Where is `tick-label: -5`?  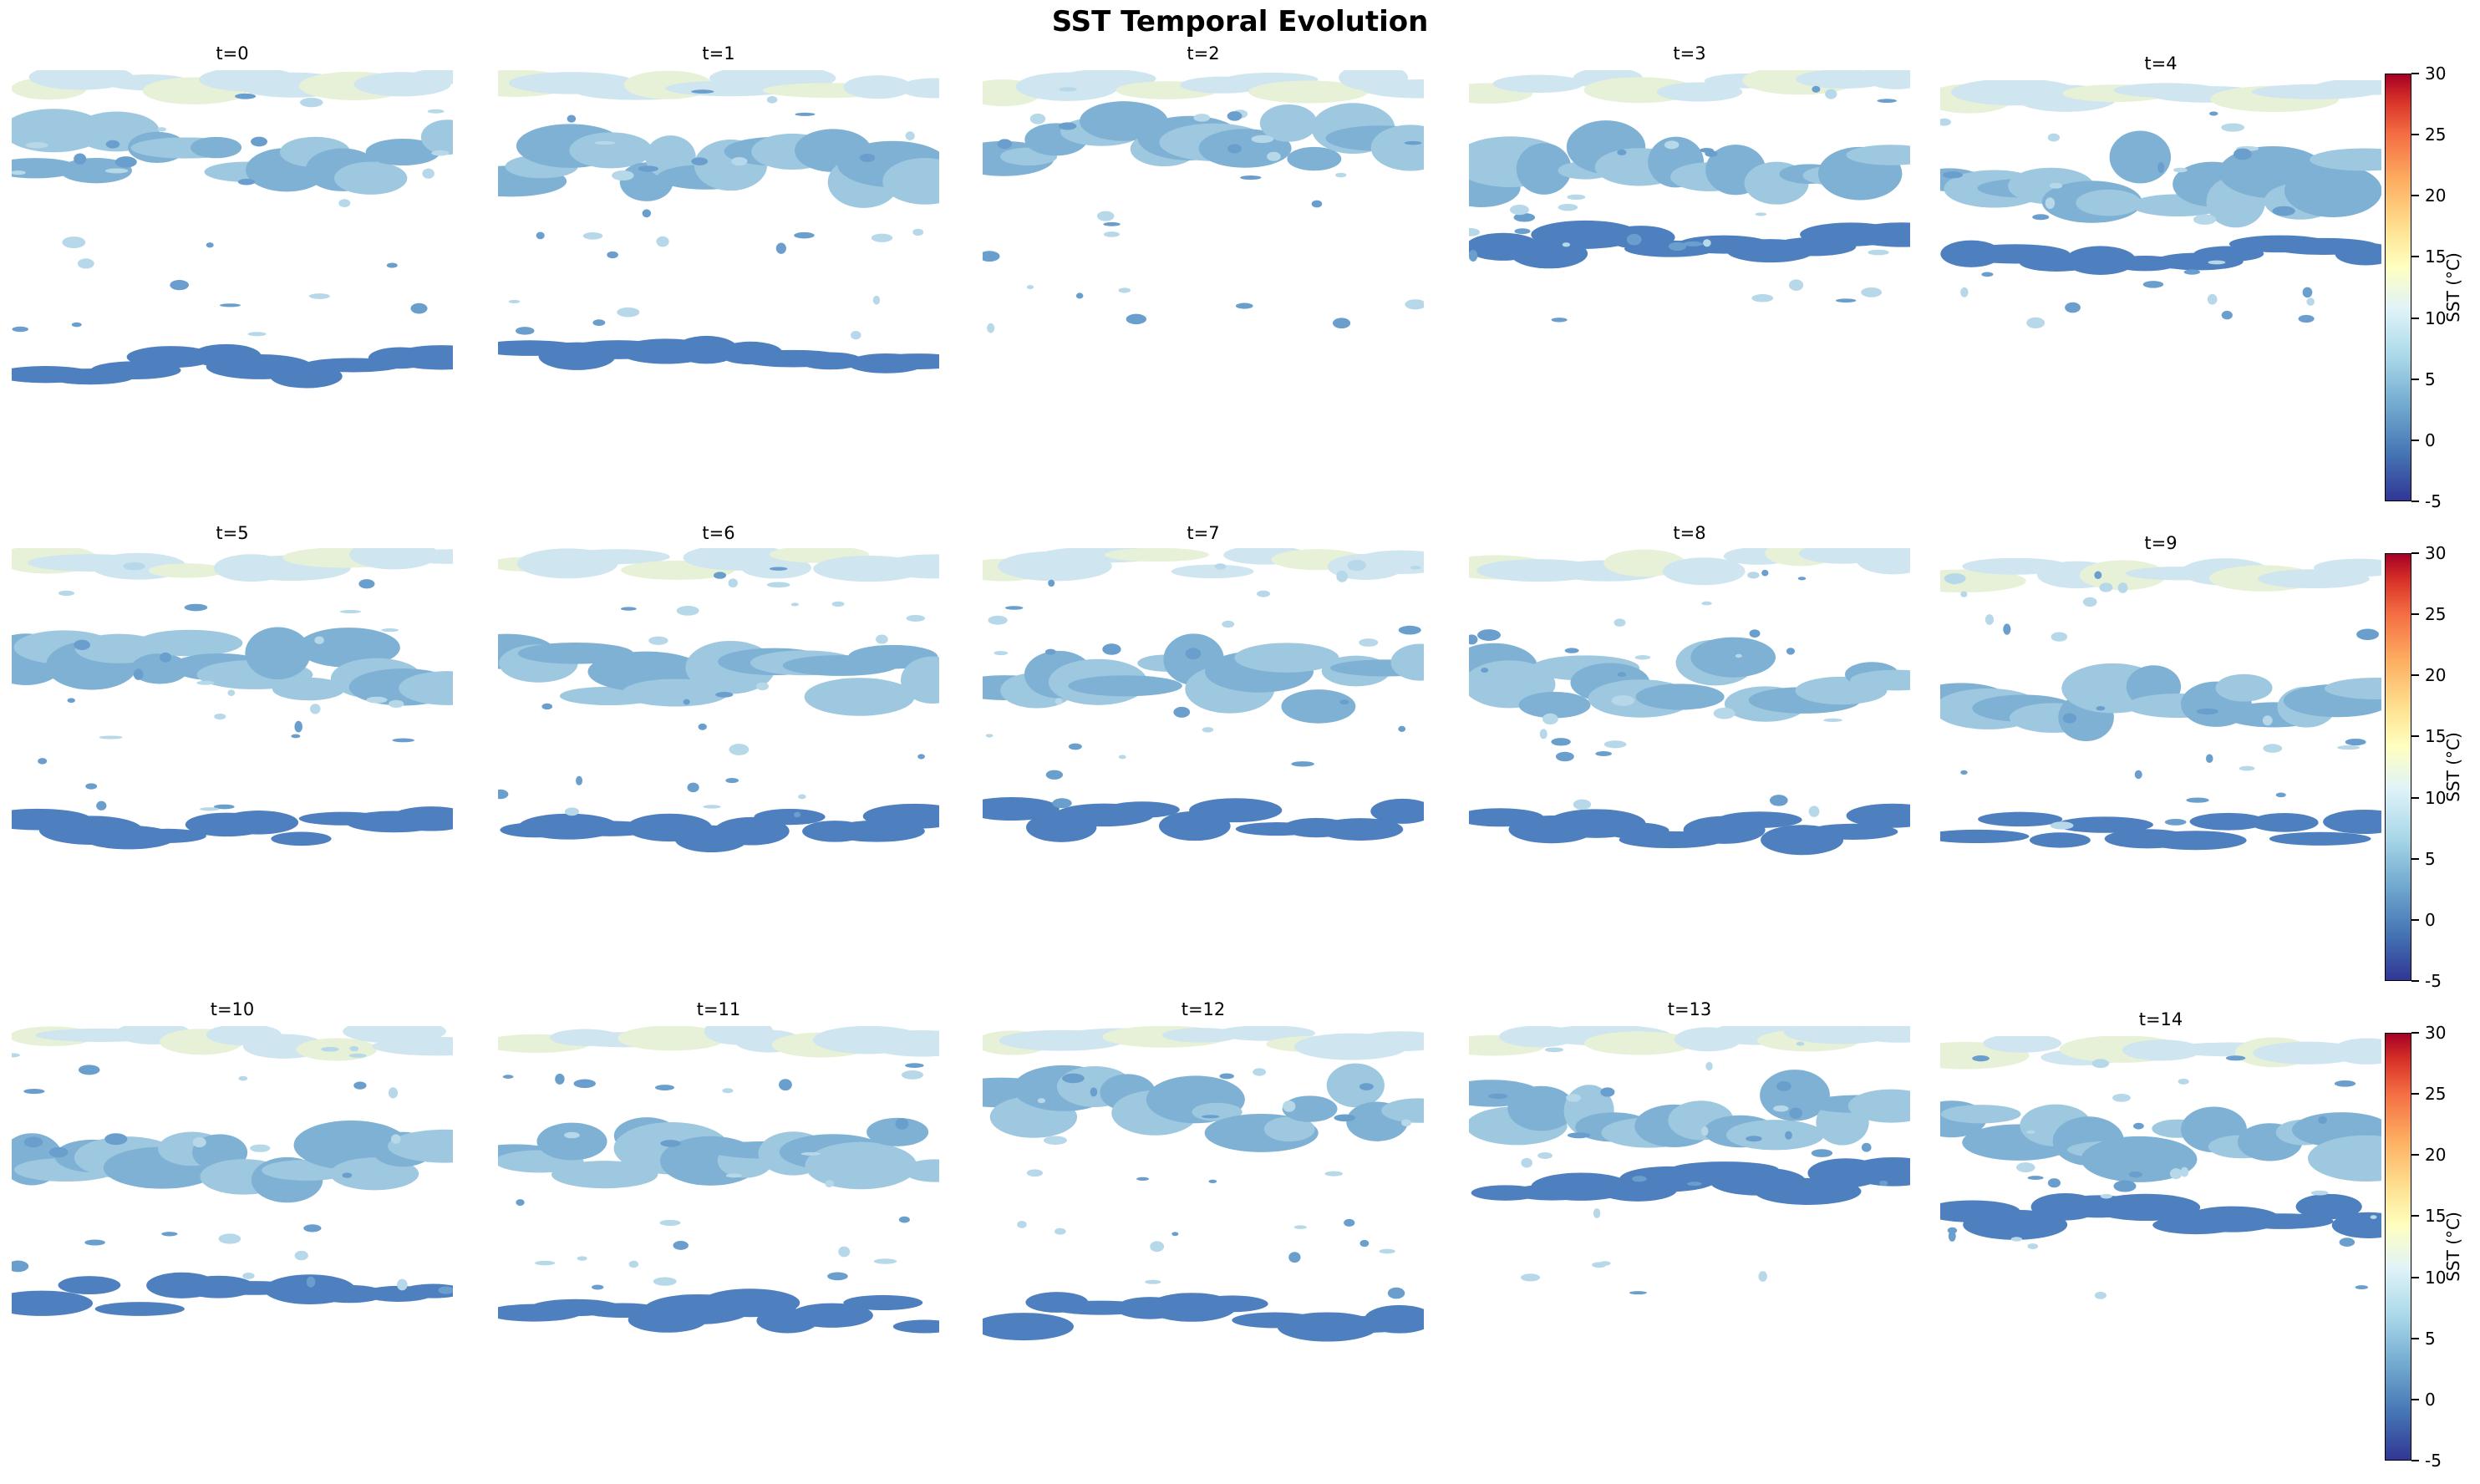 tick-label: -5 is located at coordinates (2433, 981).